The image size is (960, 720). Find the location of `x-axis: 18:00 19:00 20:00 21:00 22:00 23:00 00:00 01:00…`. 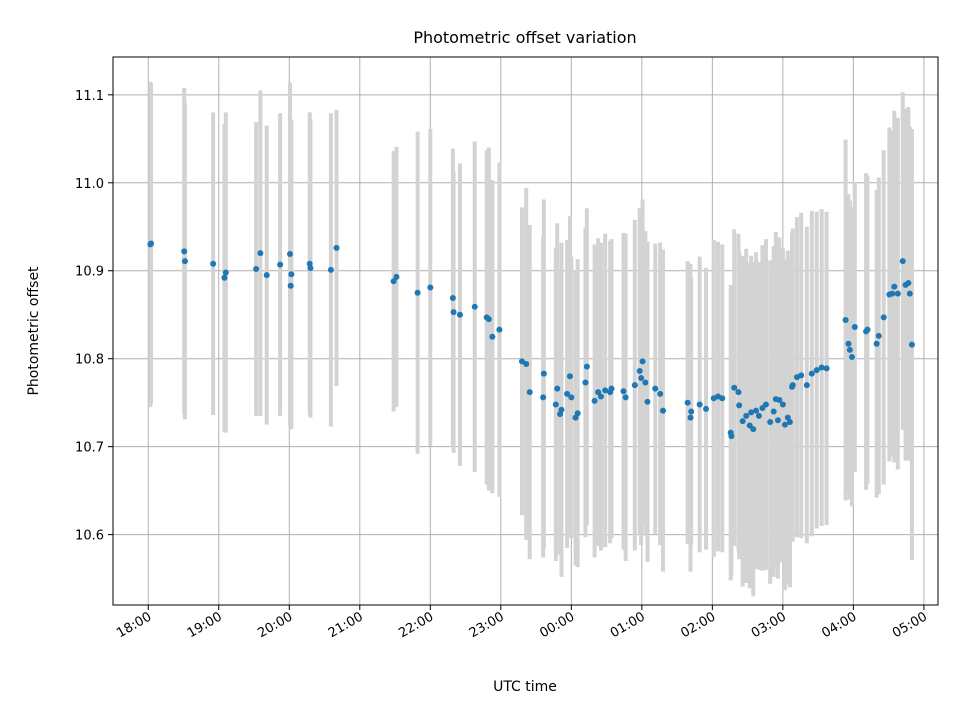

x-axis: 18:00 19:00 20:00 21:00 22:00 23:00 00:00 01:00… is located at coordinates (522, 623).